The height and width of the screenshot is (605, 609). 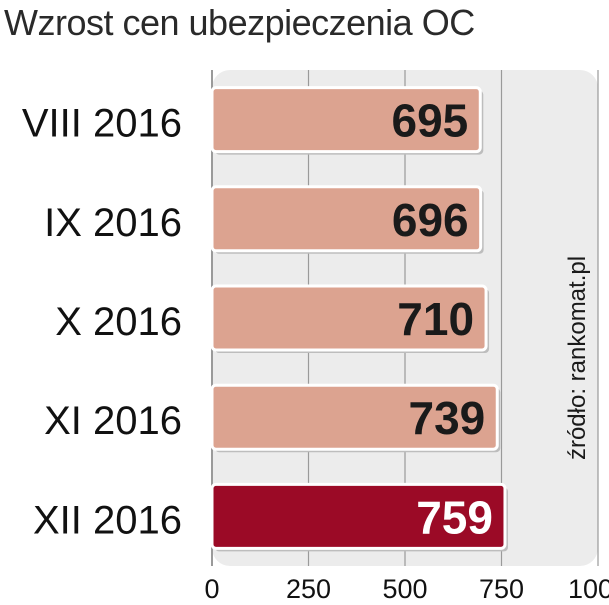 What do you see at coordinates (346, 219) in the screenshot?
I see `bar-ix-2016` at bounding box center [346, 219].